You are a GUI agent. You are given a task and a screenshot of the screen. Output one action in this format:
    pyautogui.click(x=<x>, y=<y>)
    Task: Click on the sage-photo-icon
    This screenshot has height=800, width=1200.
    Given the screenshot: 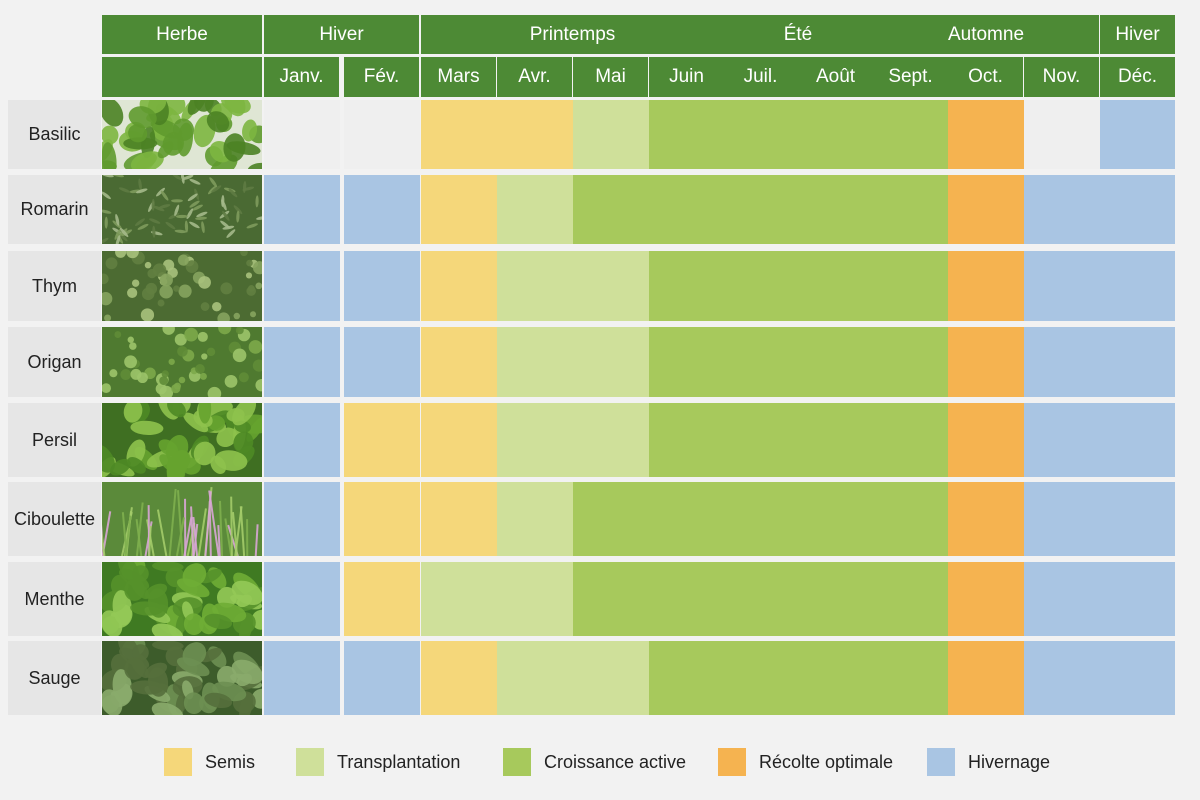 What is the action you would take?
    pyautogui.click(x=182, y=678)
    